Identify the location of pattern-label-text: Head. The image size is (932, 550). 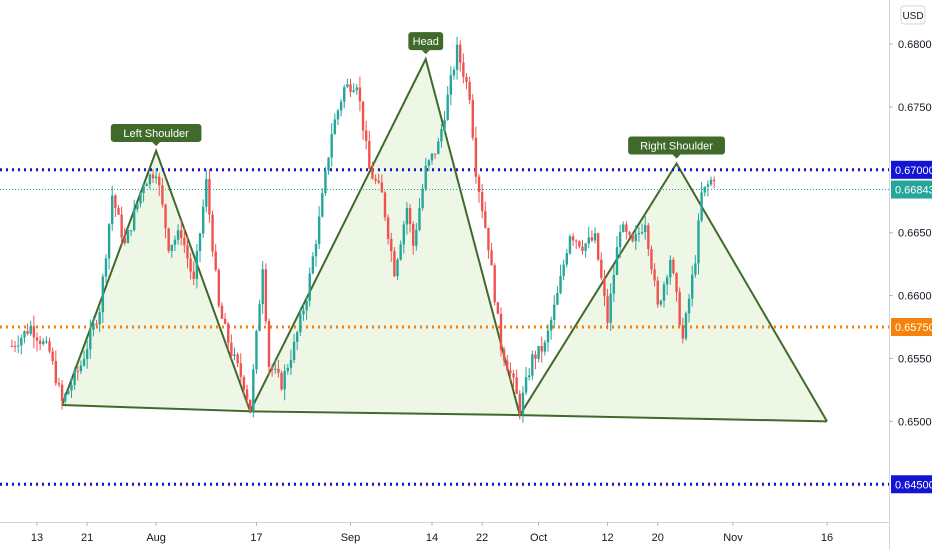
(426, 42).